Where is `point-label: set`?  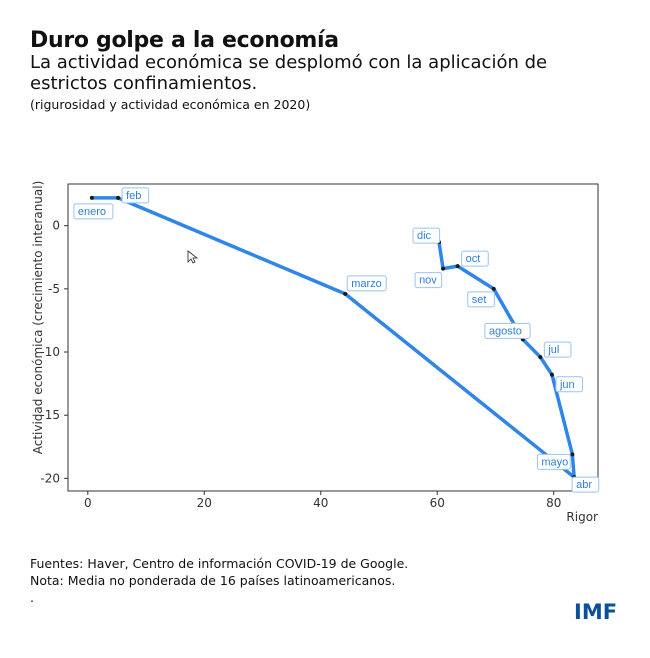
point-label: set is located at coordinates (479, 300).